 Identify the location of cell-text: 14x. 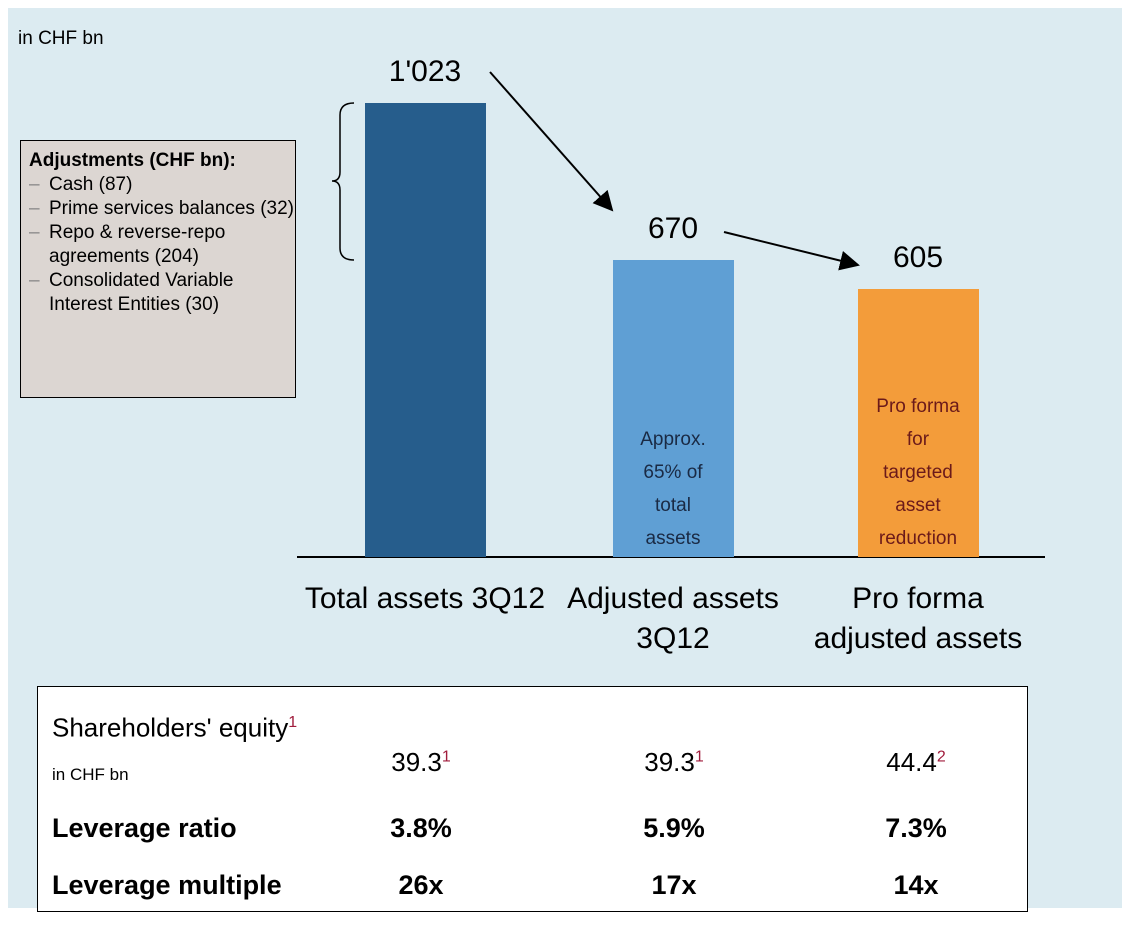
(916, 885).